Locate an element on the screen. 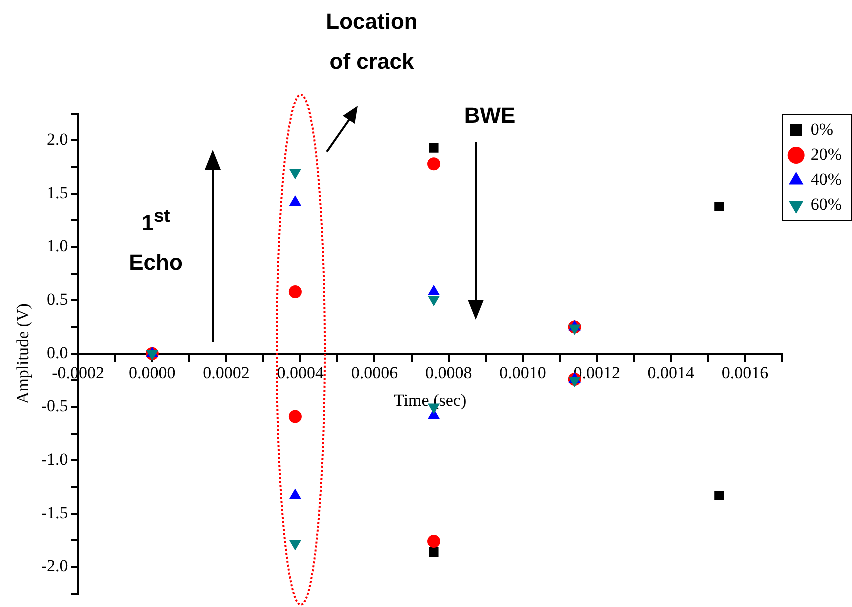 The image size is (852, 607). text: 1$^{st}$ Echo is located at coordinates (156, 240).